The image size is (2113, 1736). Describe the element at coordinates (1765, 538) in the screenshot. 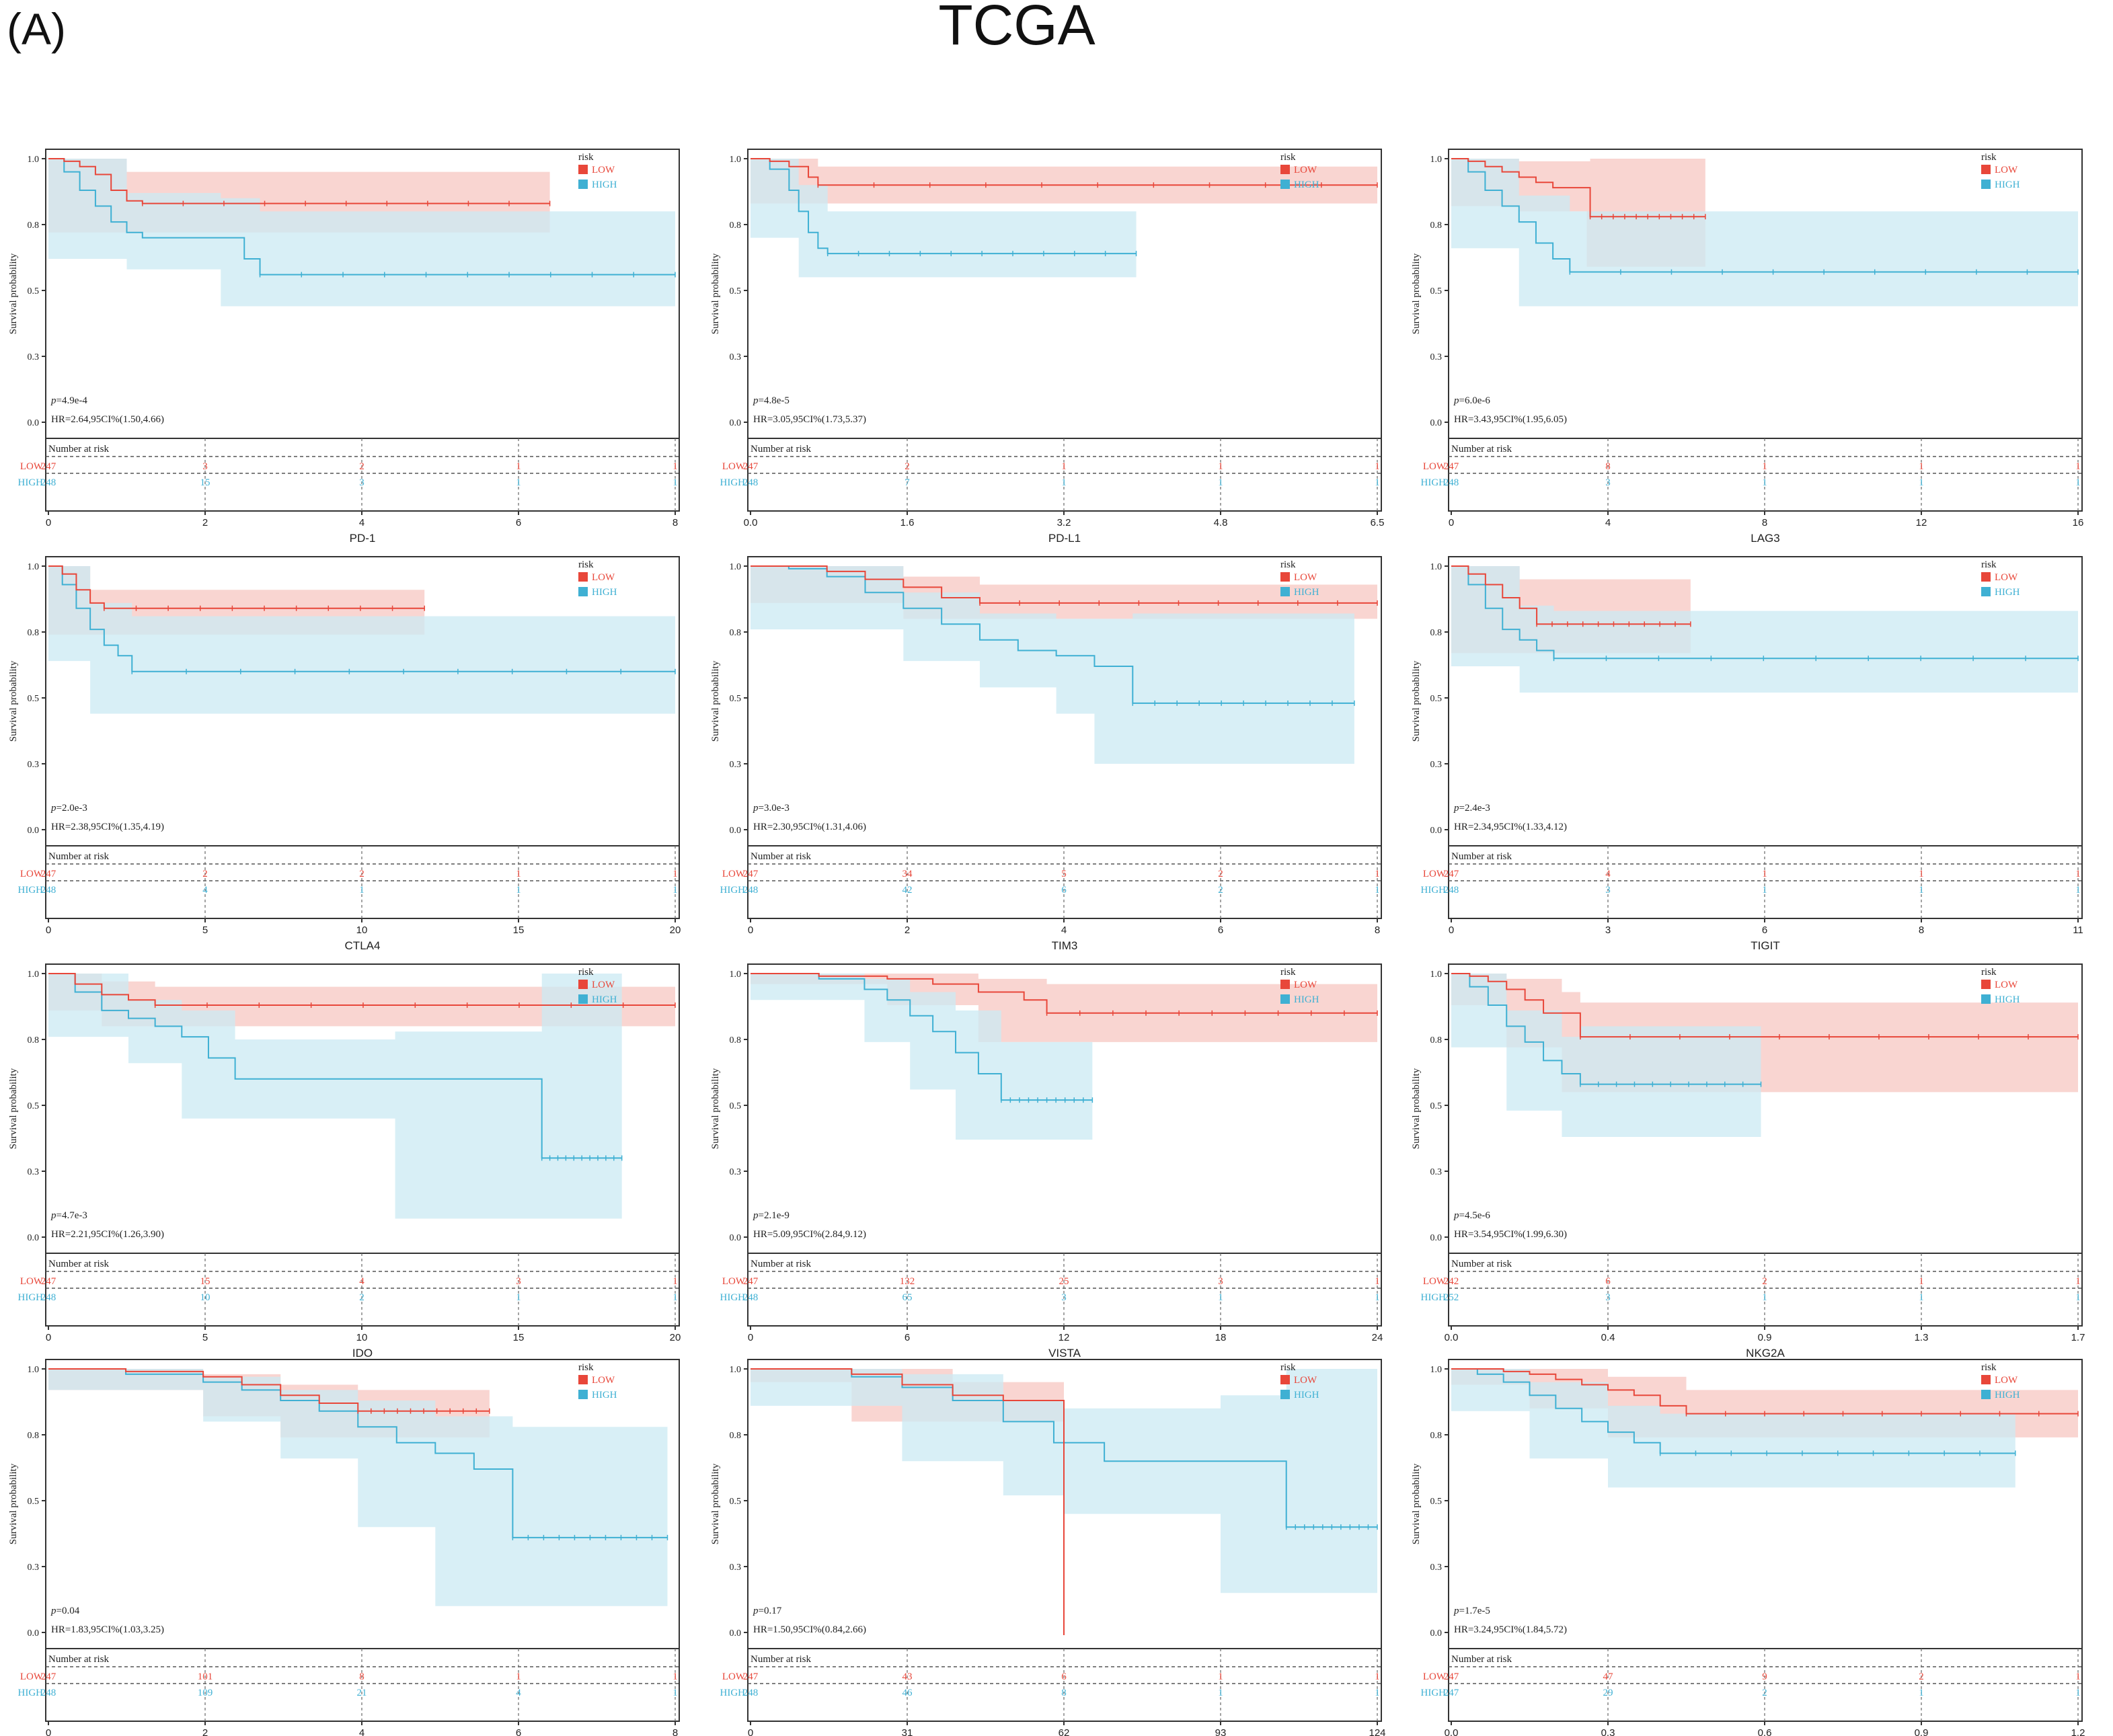

I see `x-axis-label: LAG3` at that location.